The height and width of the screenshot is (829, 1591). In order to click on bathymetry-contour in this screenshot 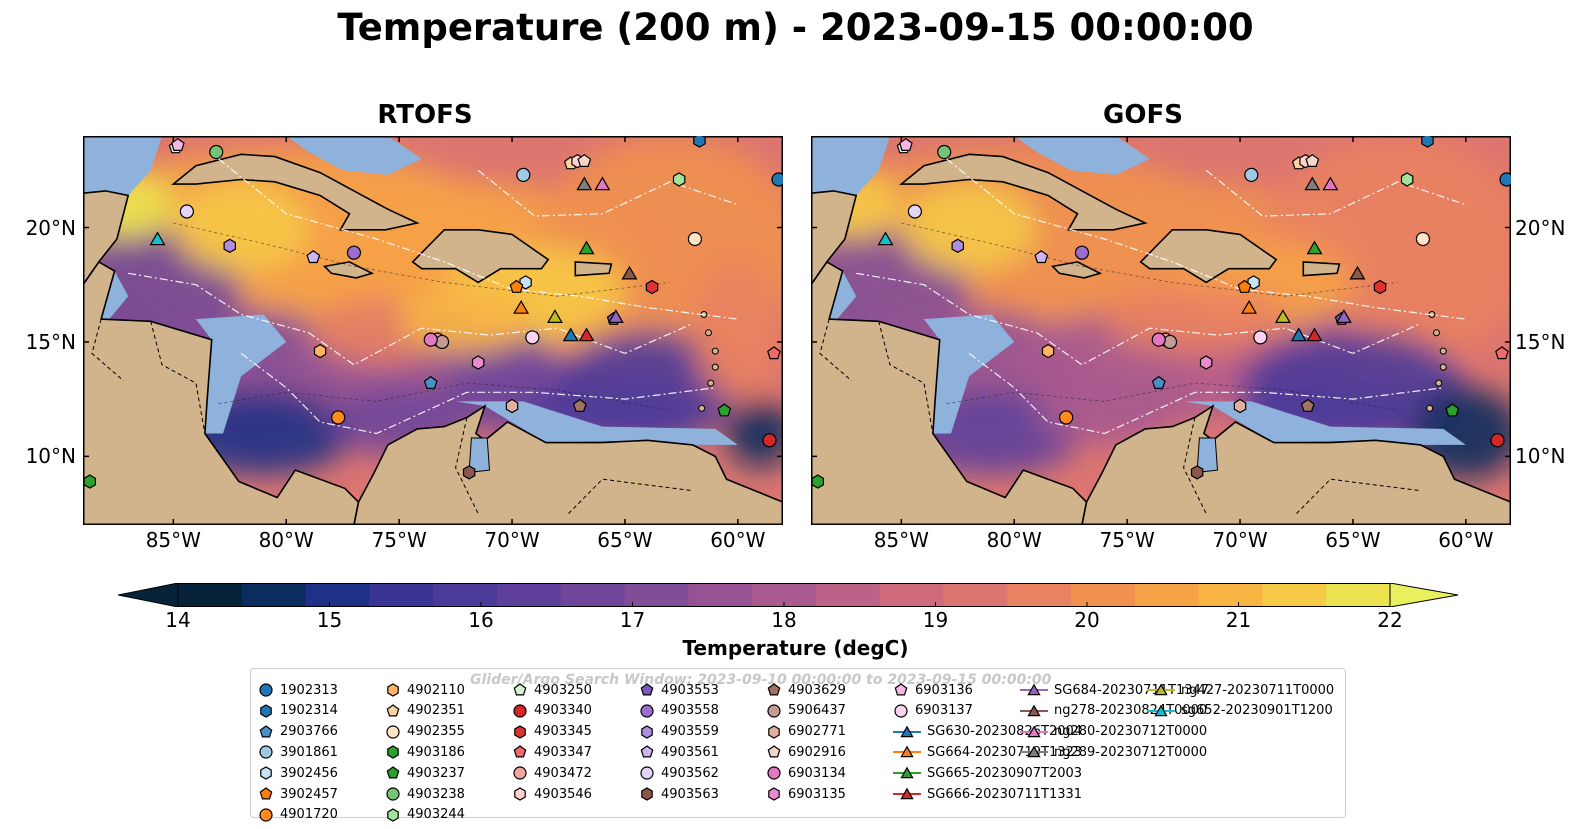, I will do `click(444, 396)`.